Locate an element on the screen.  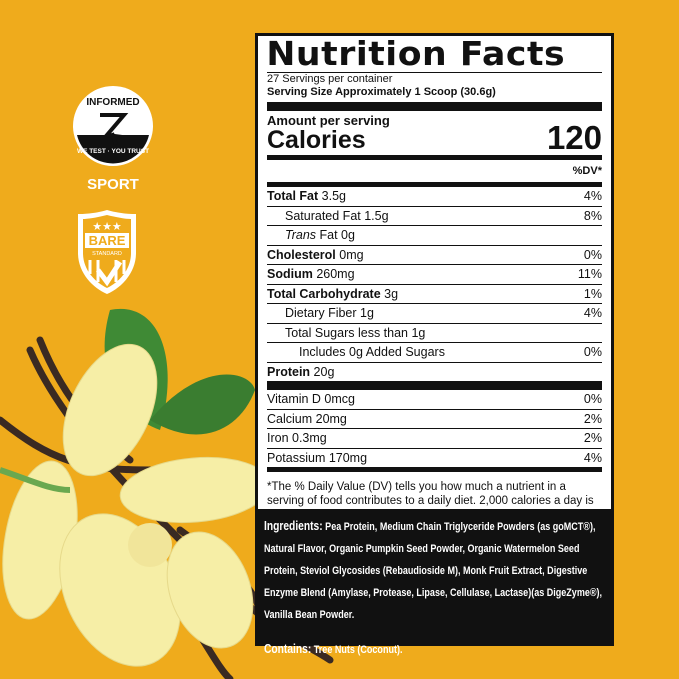
nutrient-row-dietary-fiber: Dietary Fiber 1g 4% is located at coordinates (434, 313).